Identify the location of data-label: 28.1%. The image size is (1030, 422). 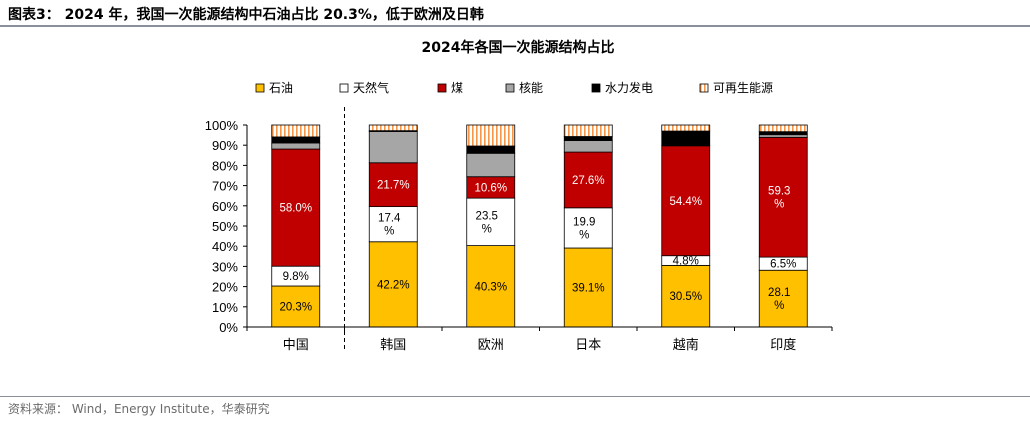
(779, 299).